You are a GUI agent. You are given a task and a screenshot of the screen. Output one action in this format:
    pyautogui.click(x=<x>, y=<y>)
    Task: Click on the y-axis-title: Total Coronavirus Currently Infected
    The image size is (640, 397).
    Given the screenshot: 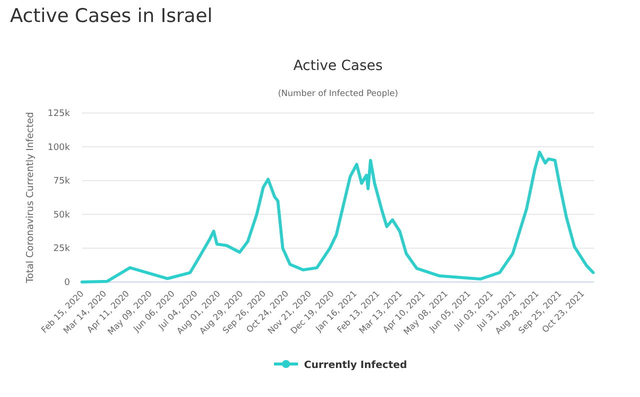 What is the action you would take?
    pyautogui.click(x=30, y=198)
    